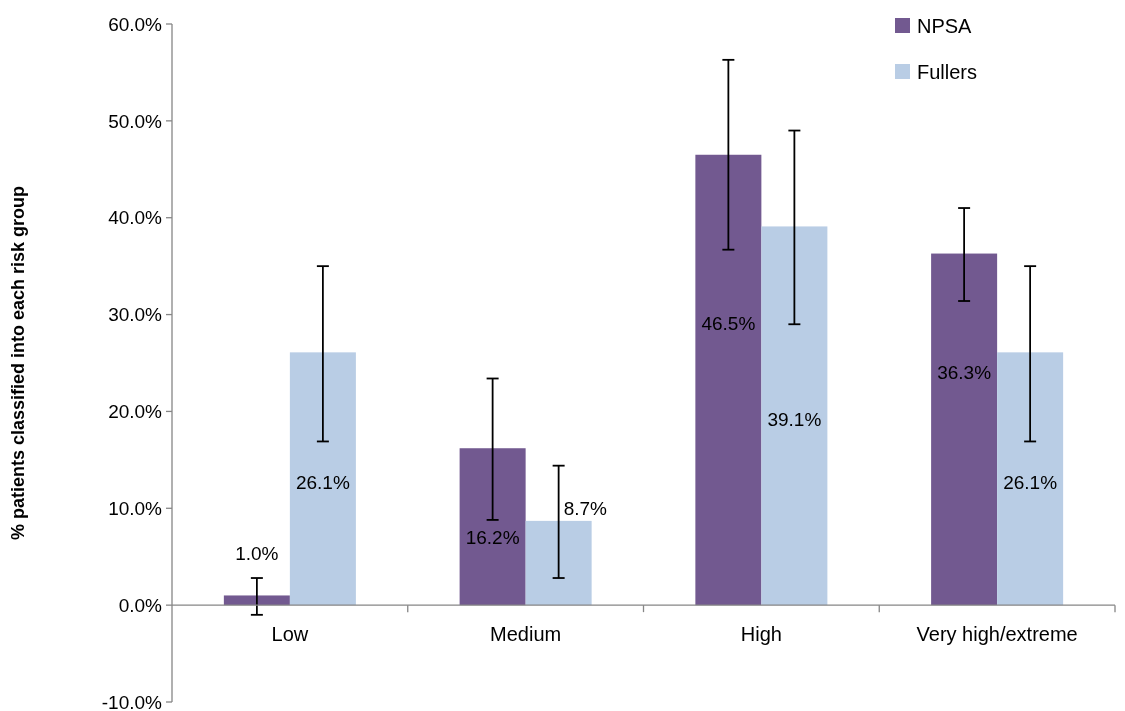 This screenshot has height=711, width=1125. I want to click on data-label: 1.0%, so click(257, 554).